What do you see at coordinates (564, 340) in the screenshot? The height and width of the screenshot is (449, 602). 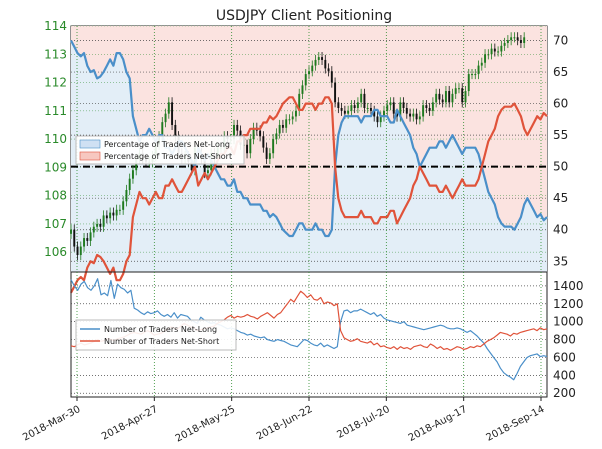 I see `trader-count-tick-label: 800` at bounding box center [564, 340].